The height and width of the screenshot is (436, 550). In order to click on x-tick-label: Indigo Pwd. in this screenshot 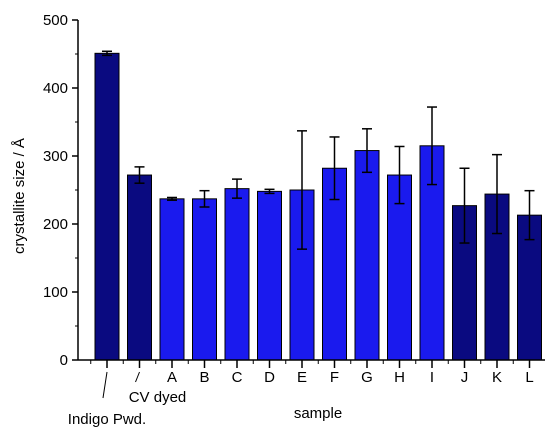, I will do `click(107, 419)`.